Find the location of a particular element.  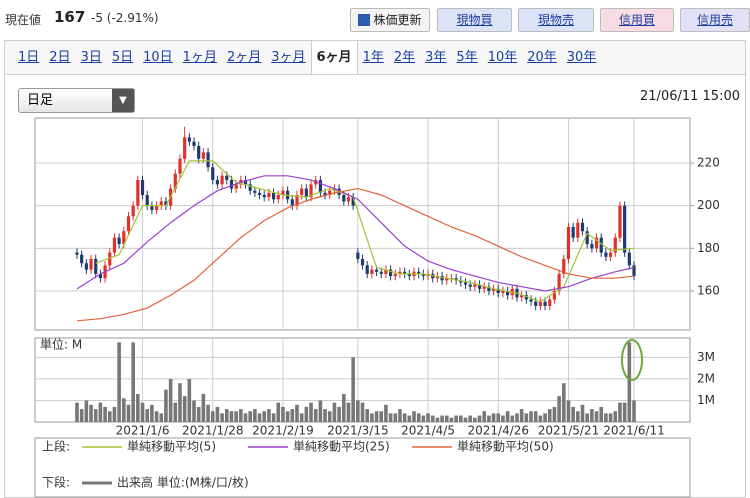

buy-button: 現物買 is located at coordinates (474, 20).